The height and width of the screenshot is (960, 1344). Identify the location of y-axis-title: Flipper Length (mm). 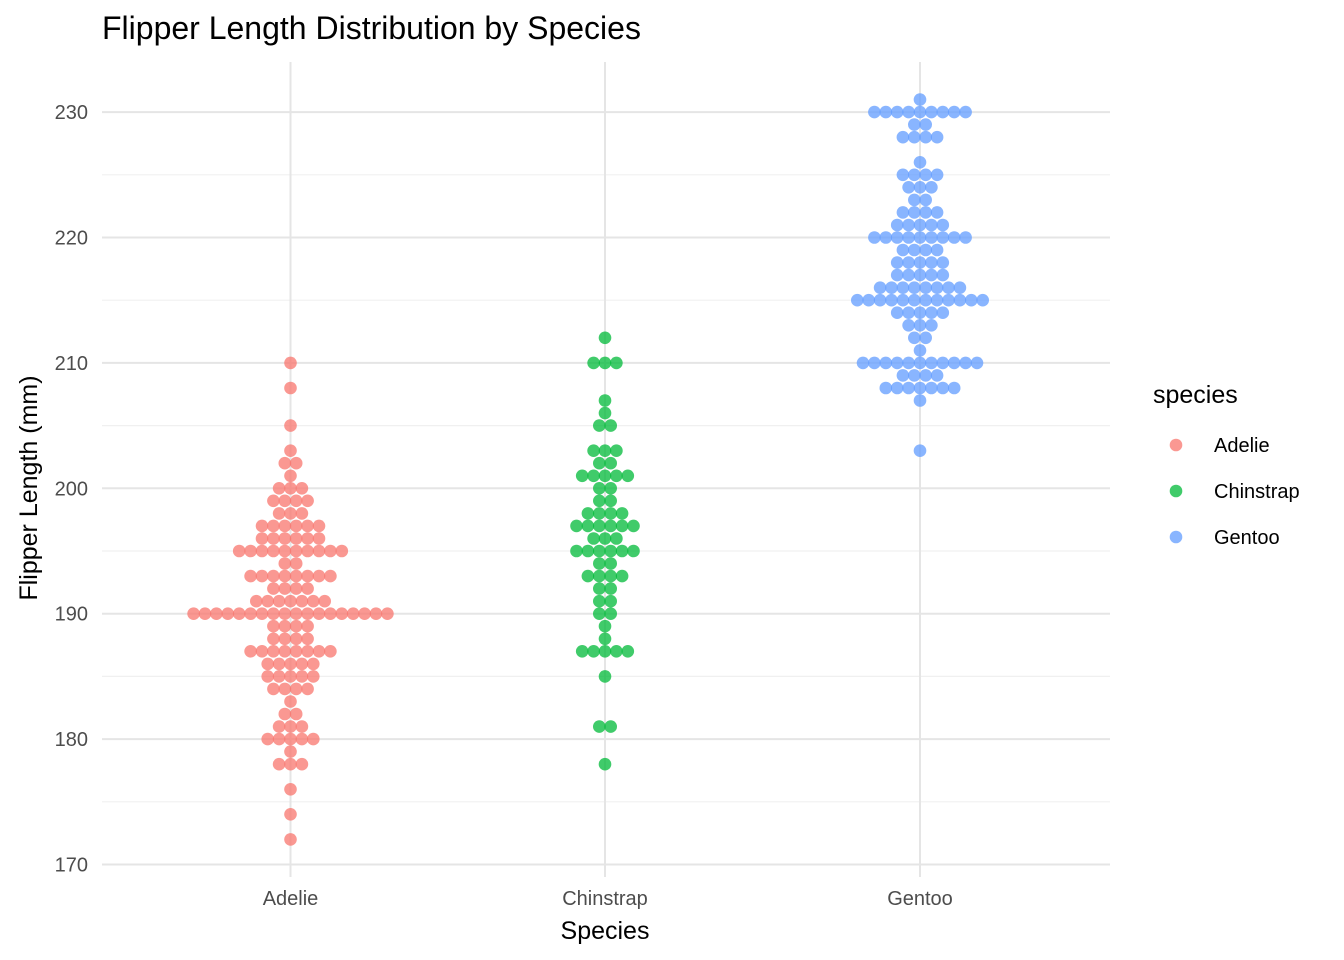
(29, 487).